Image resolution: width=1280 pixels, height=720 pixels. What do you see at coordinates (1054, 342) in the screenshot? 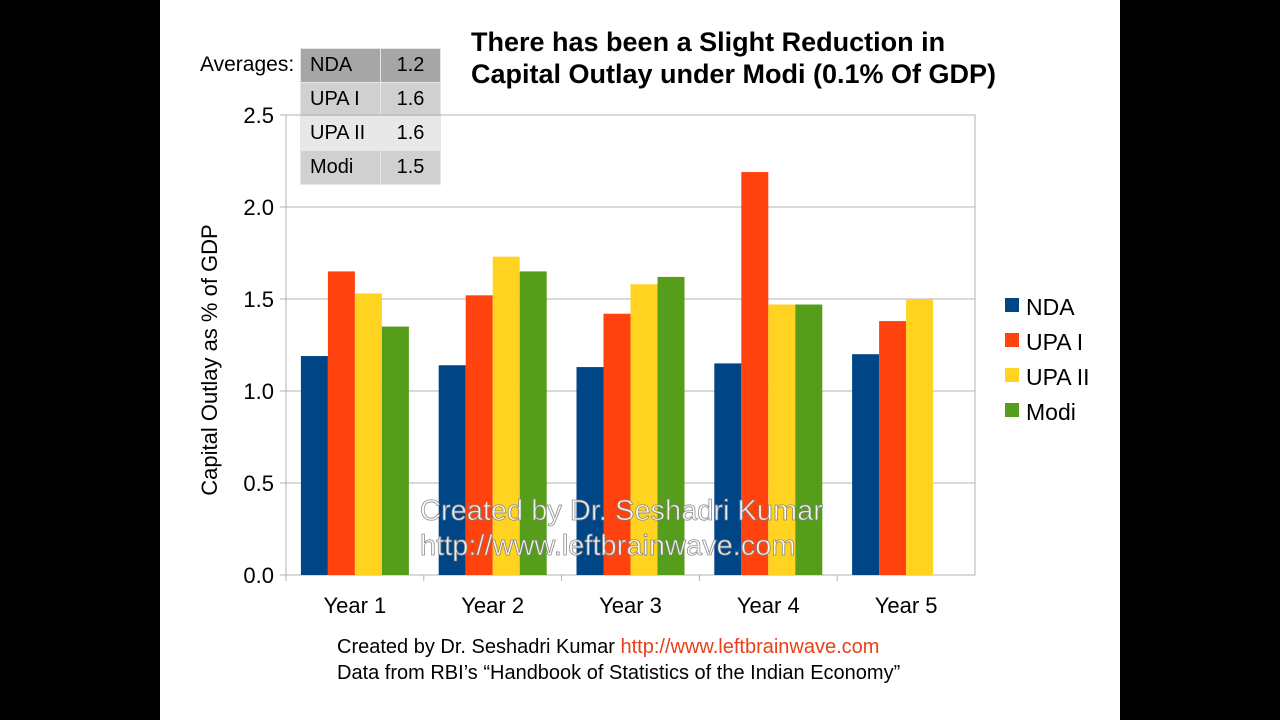
I see `legend-label: UPA I` at bounding box center [1054, 342].